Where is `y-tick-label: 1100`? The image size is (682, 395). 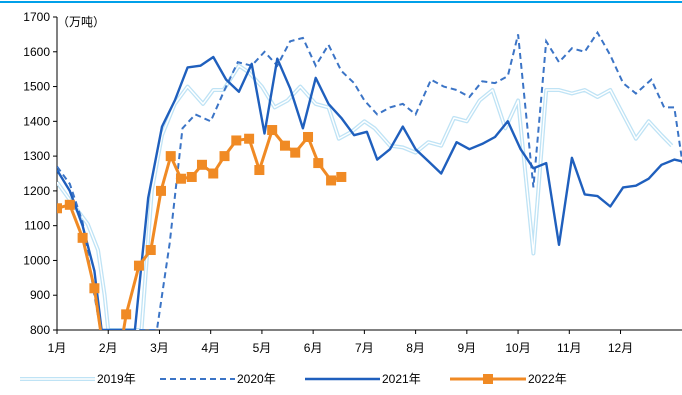 y-tick-label: 1100 is located at coordinates (37, 226).